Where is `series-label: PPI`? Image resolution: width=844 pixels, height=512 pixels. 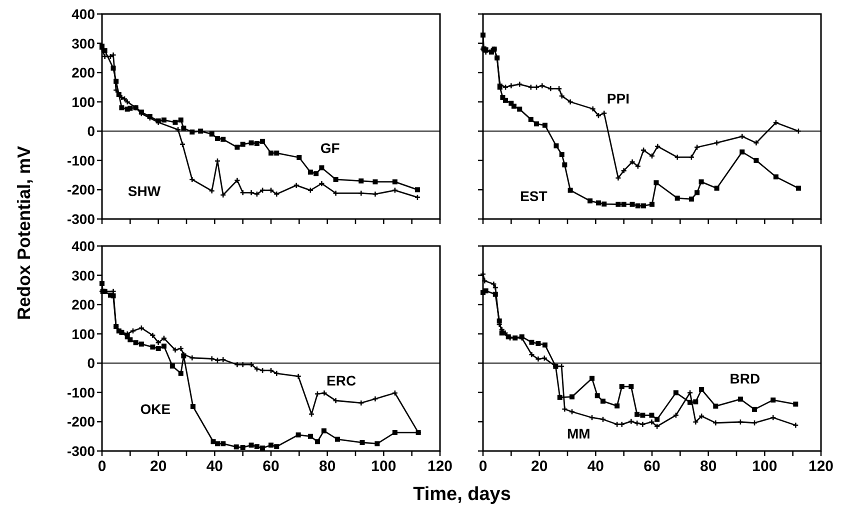
series-label: PPI is located at coordinates (618, 98).